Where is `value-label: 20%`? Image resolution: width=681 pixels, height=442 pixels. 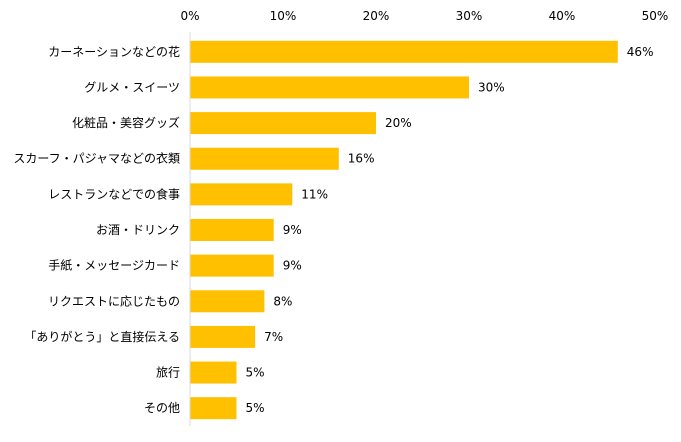 value-label: 20% is located at coordinates (398, 123).